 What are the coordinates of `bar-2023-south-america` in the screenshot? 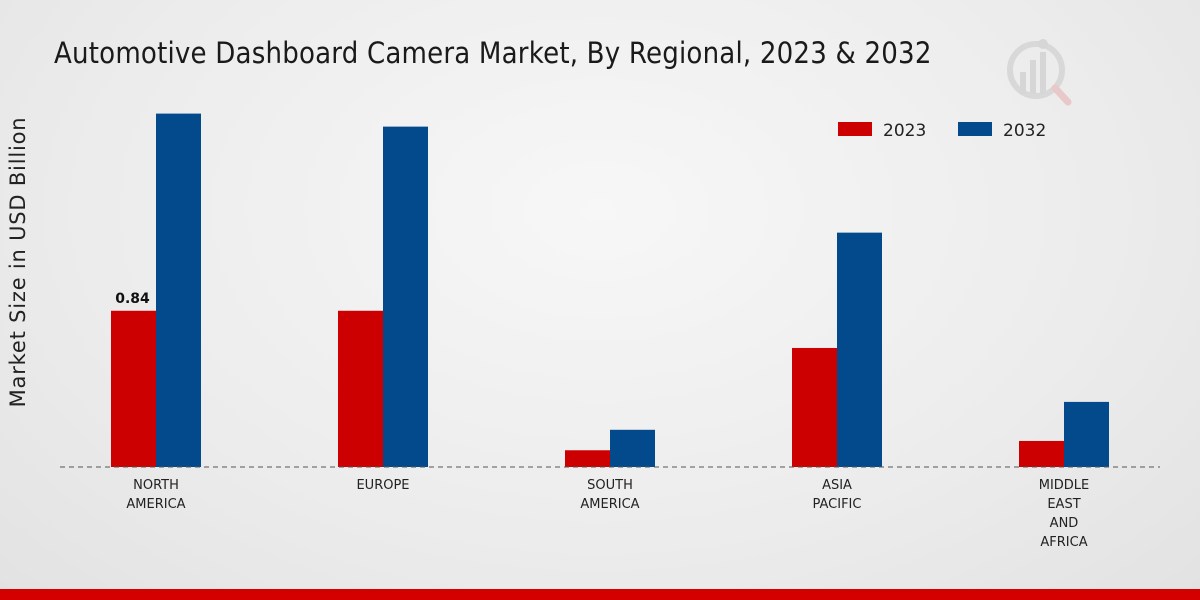 It's located at (587, 458).